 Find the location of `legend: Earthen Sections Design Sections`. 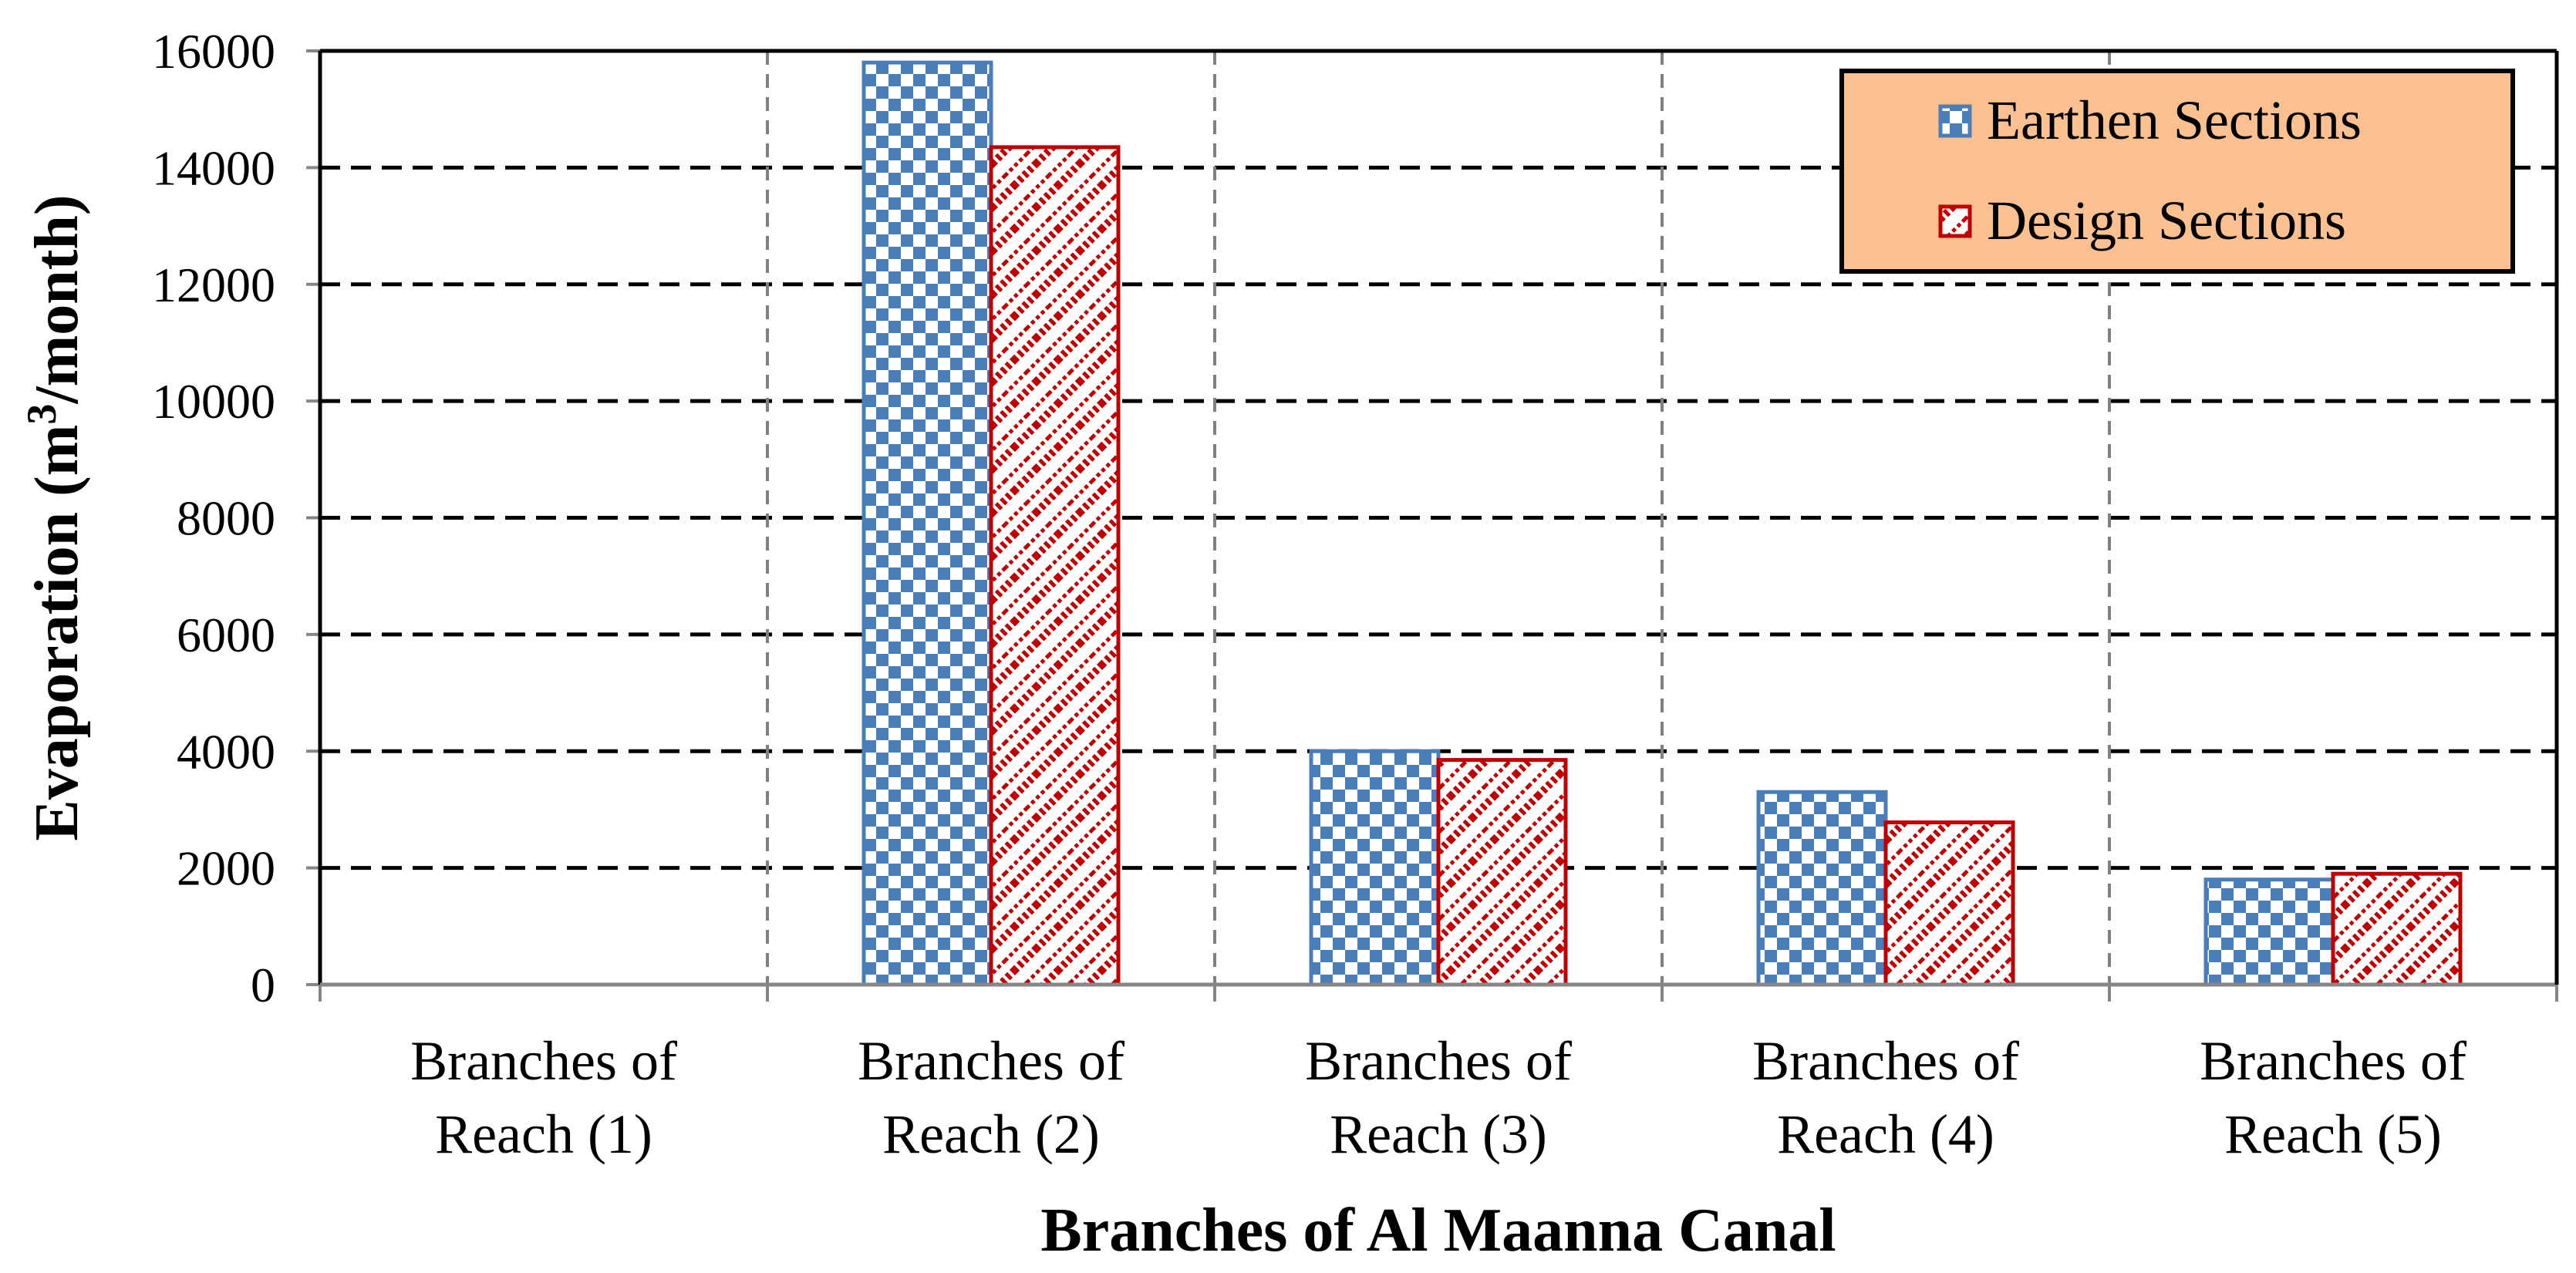

legend: Earthen Sections Design Sections is located at coordinates (2177, 171).